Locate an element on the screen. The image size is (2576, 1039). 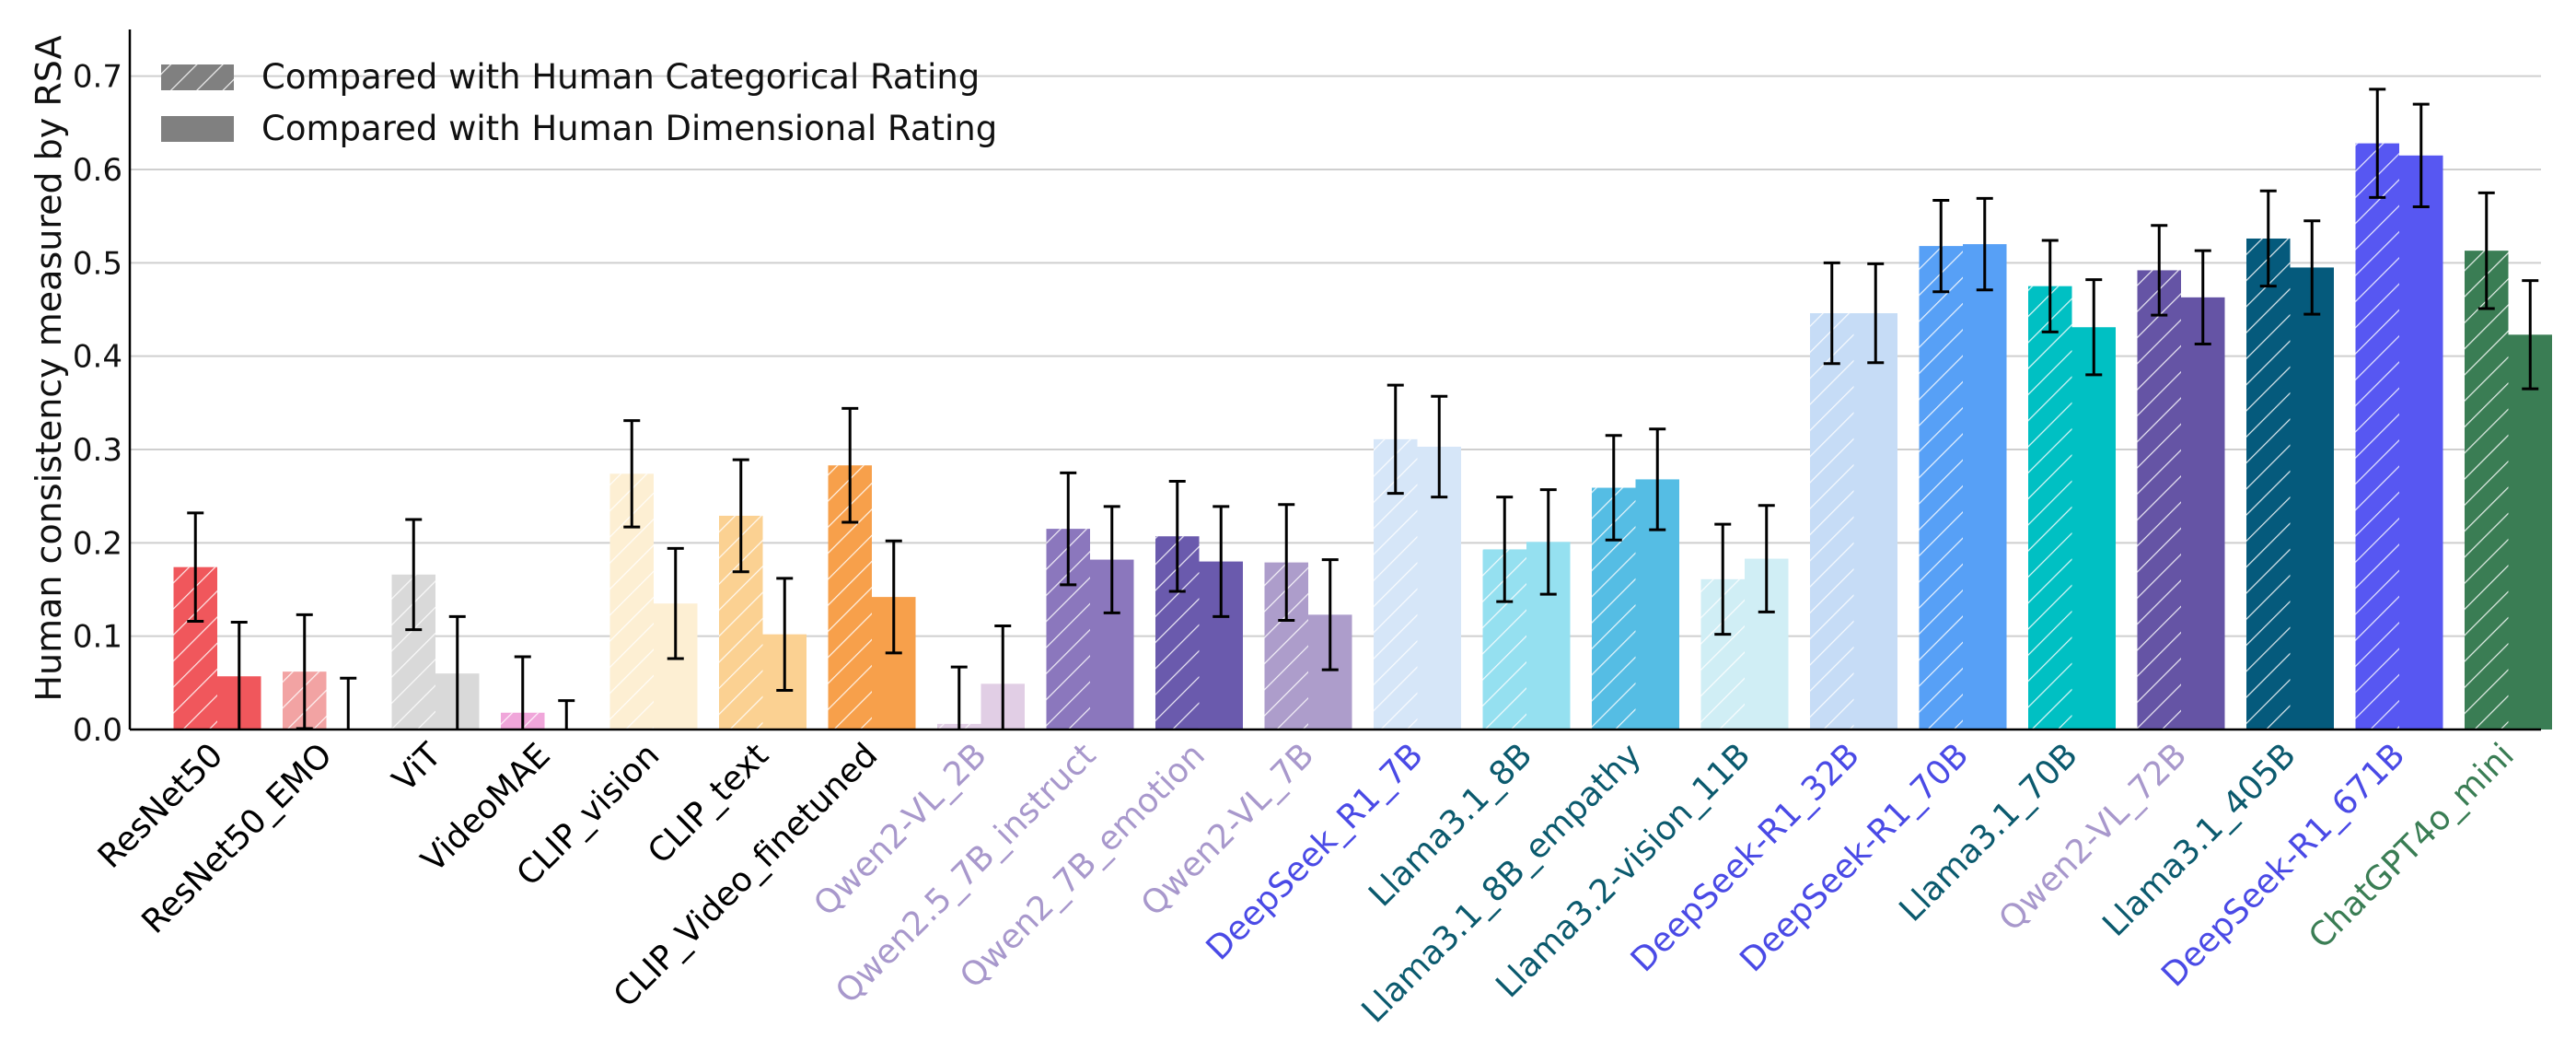
y-tick-label: 0.7 is located at coordinates (97, 77).